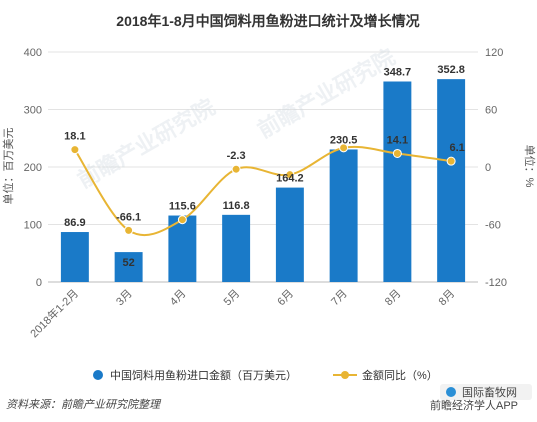  I want to click on badge1-text: 国际畜牧网, so click(489, 392).